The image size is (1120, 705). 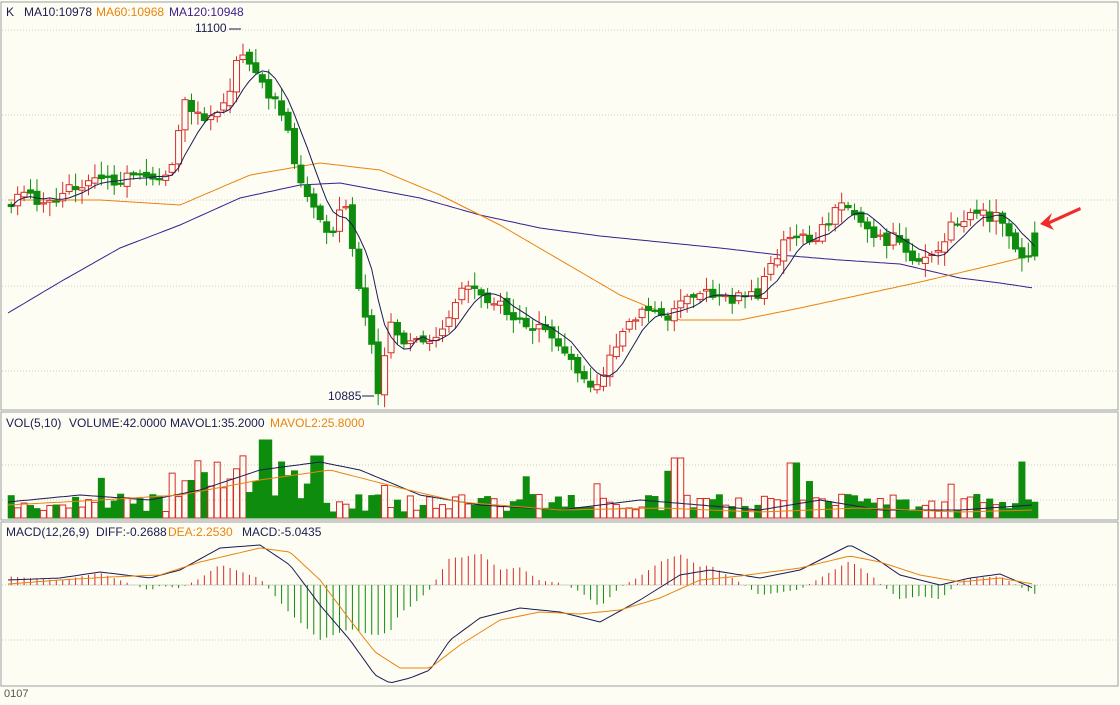 What do you see at coordinates (520, 491) in the screenshot?
I see `mavol2-line` at bounding box center [520, 491].